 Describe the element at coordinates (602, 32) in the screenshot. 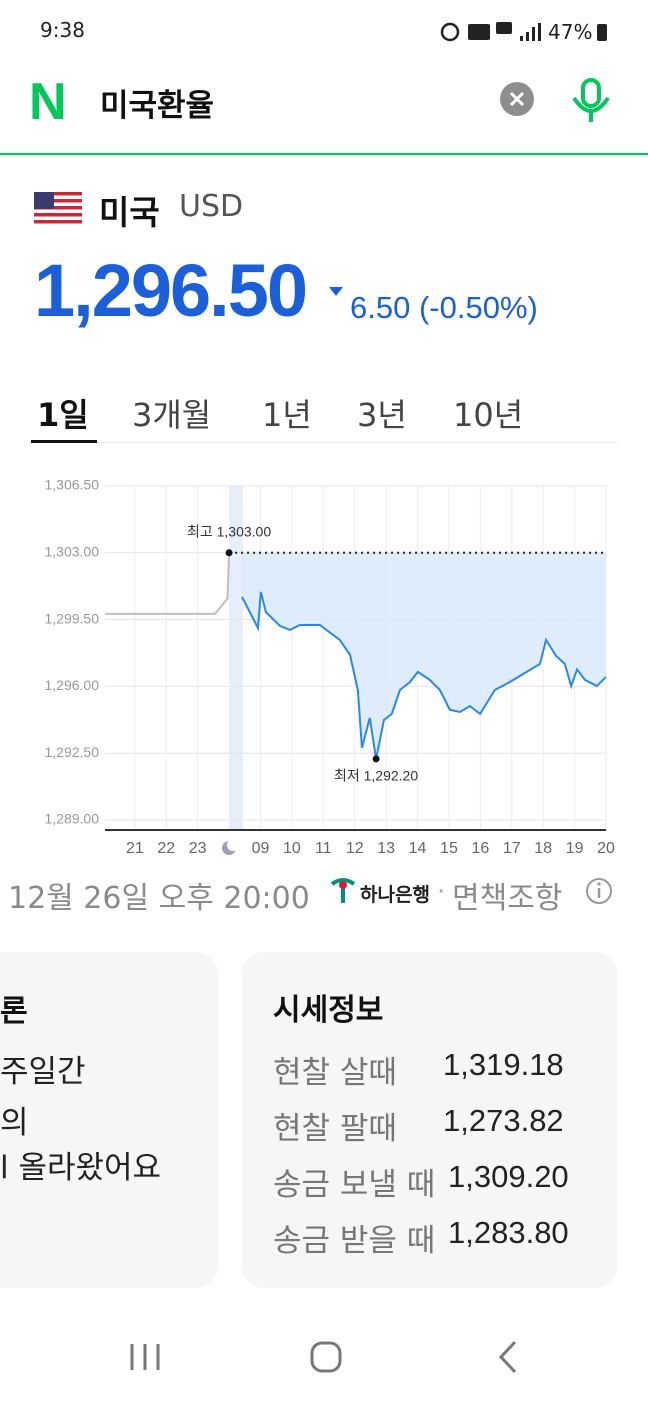

I see `battery-icon` at that location.